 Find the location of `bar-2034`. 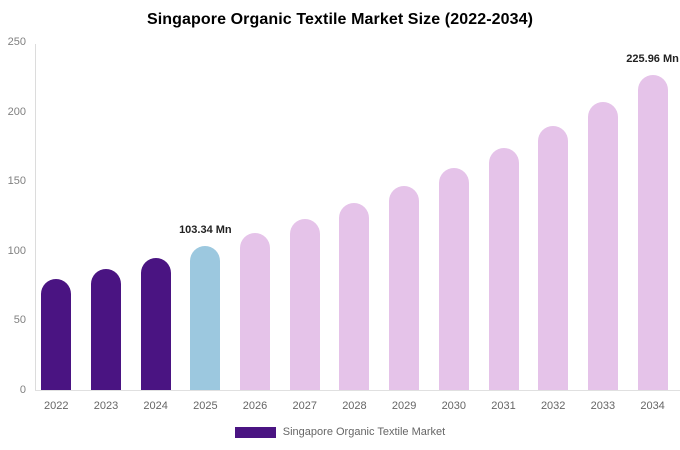

bar-2034 is located at coordinates (652, 232).